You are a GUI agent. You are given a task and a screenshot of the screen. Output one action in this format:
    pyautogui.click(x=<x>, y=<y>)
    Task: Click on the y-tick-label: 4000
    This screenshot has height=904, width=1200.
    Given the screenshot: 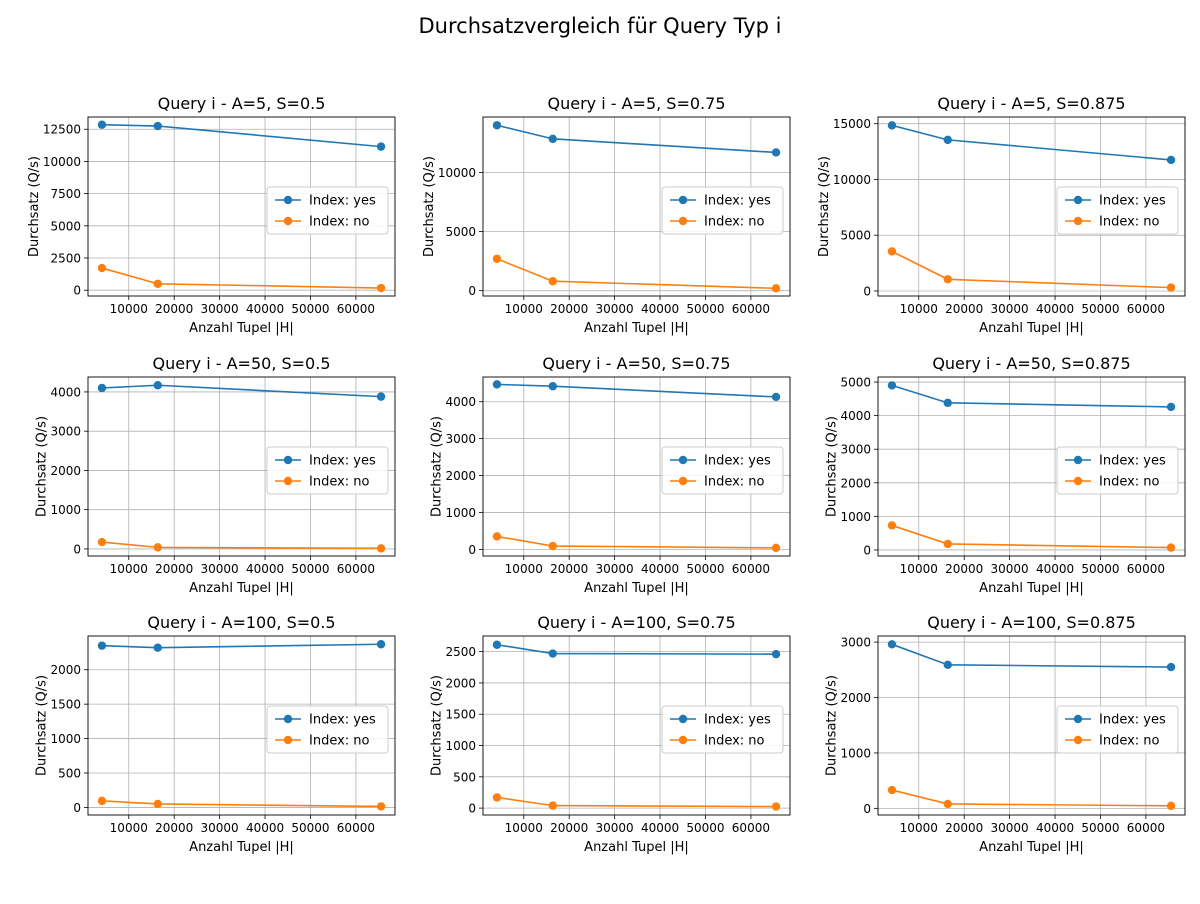 What is the action you would take?
    pyautogui.click(x=460, y=402)
    